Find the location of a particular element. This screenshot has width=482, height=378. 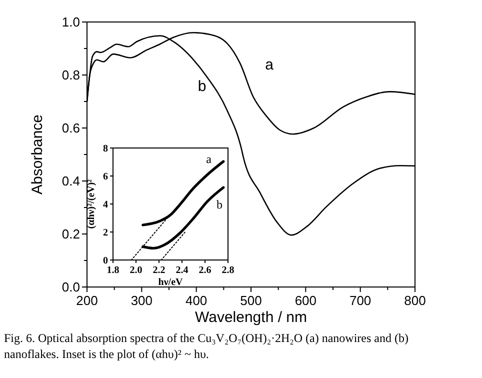

x-tick-label: 2.4 is located at coordinates (182, 270).